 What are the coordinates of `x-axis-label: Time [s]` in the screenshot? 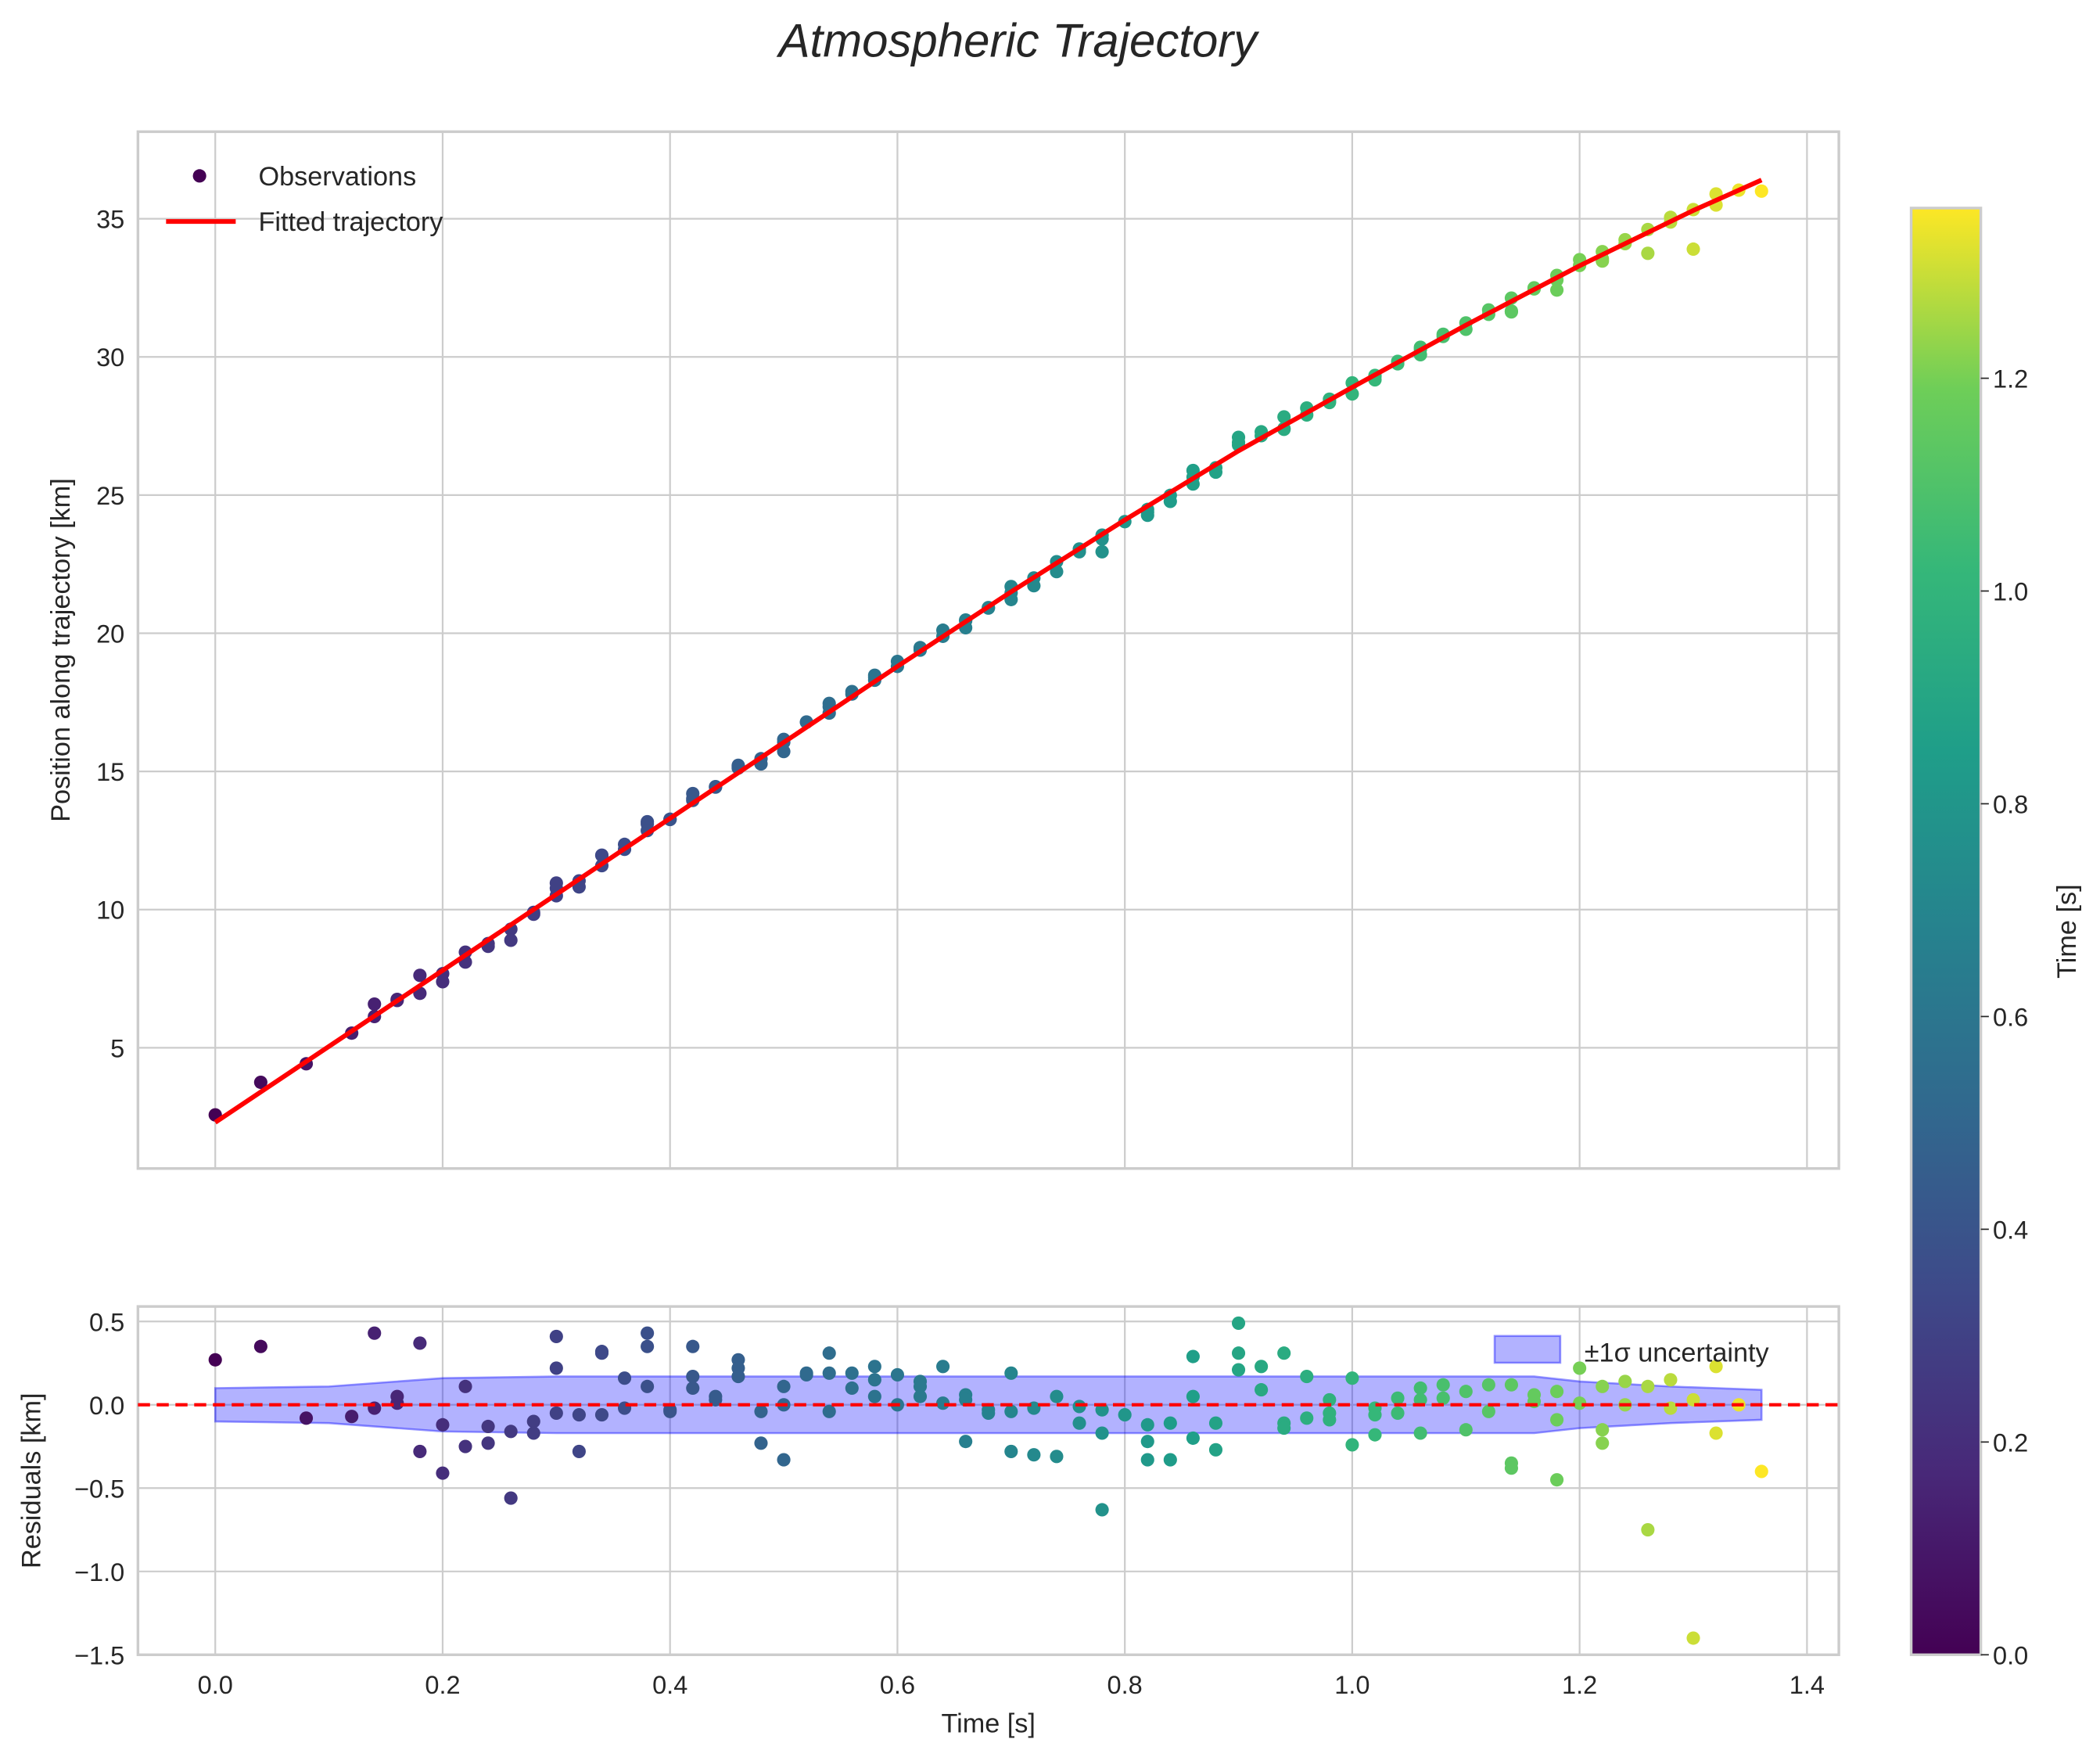 It's located at (988, 1724).